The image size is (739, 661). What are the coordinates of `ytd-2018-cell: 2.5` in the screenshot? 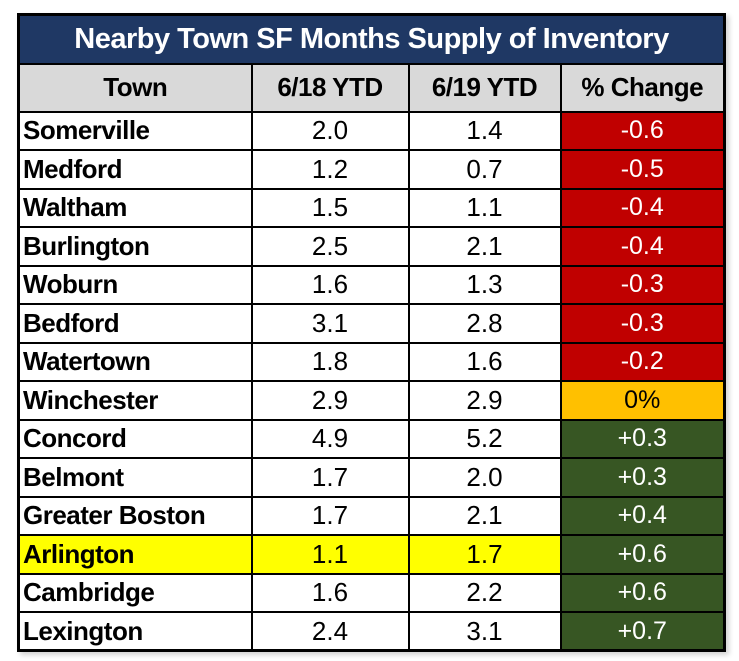 It's located at (330, 246).